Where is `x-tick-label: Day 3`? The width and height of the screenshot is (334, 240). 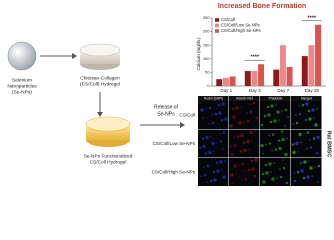 x-tick-label: Day 3 is located at coordinates (255, 90).